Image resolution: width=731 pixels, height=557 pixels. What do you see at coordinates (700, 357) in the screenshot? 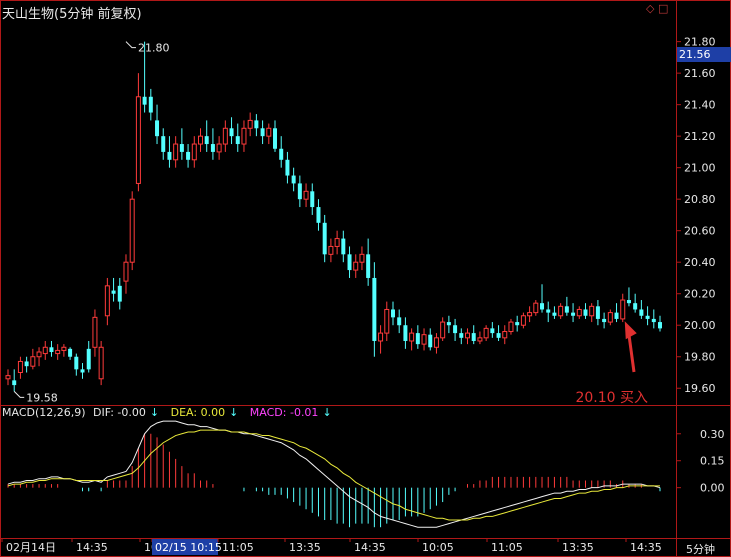
I see `price-tick-label: 19.80` at bounding box center [700, 357].